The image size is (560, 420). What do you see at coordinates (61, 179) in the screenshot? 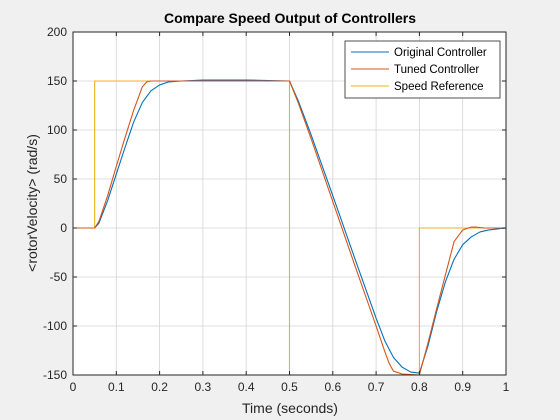
I see `y-tick-label: 50` at bounding box center [61, 179].